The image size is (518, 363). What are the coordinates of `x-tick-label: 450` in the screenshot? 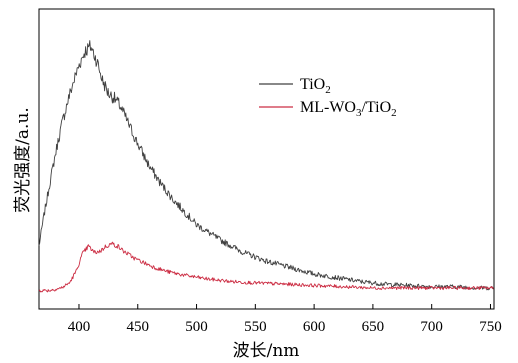 It's located at (138, 327).